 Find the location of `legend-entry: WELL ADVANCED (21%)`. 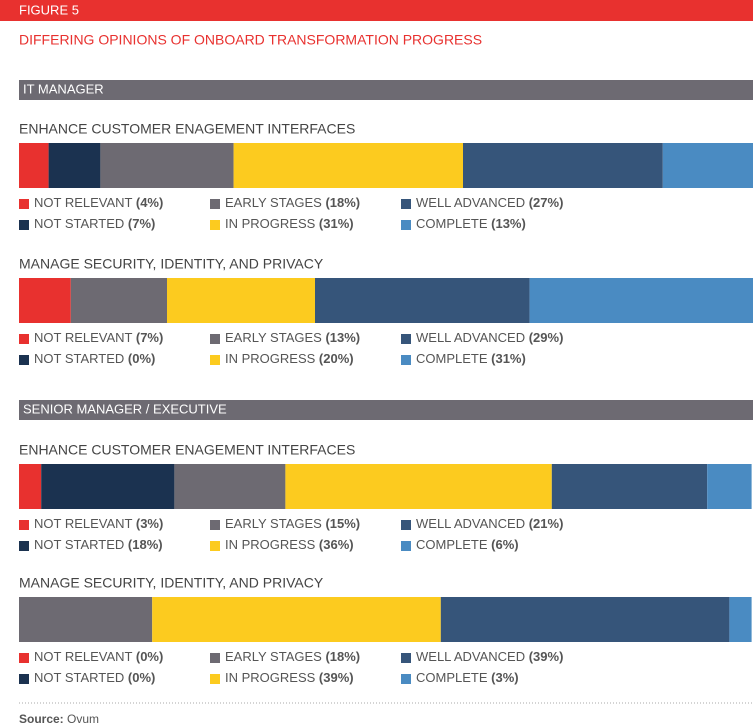

legend-entry: WELL ADVANCED (21%) is located at coordinates (489, 523).